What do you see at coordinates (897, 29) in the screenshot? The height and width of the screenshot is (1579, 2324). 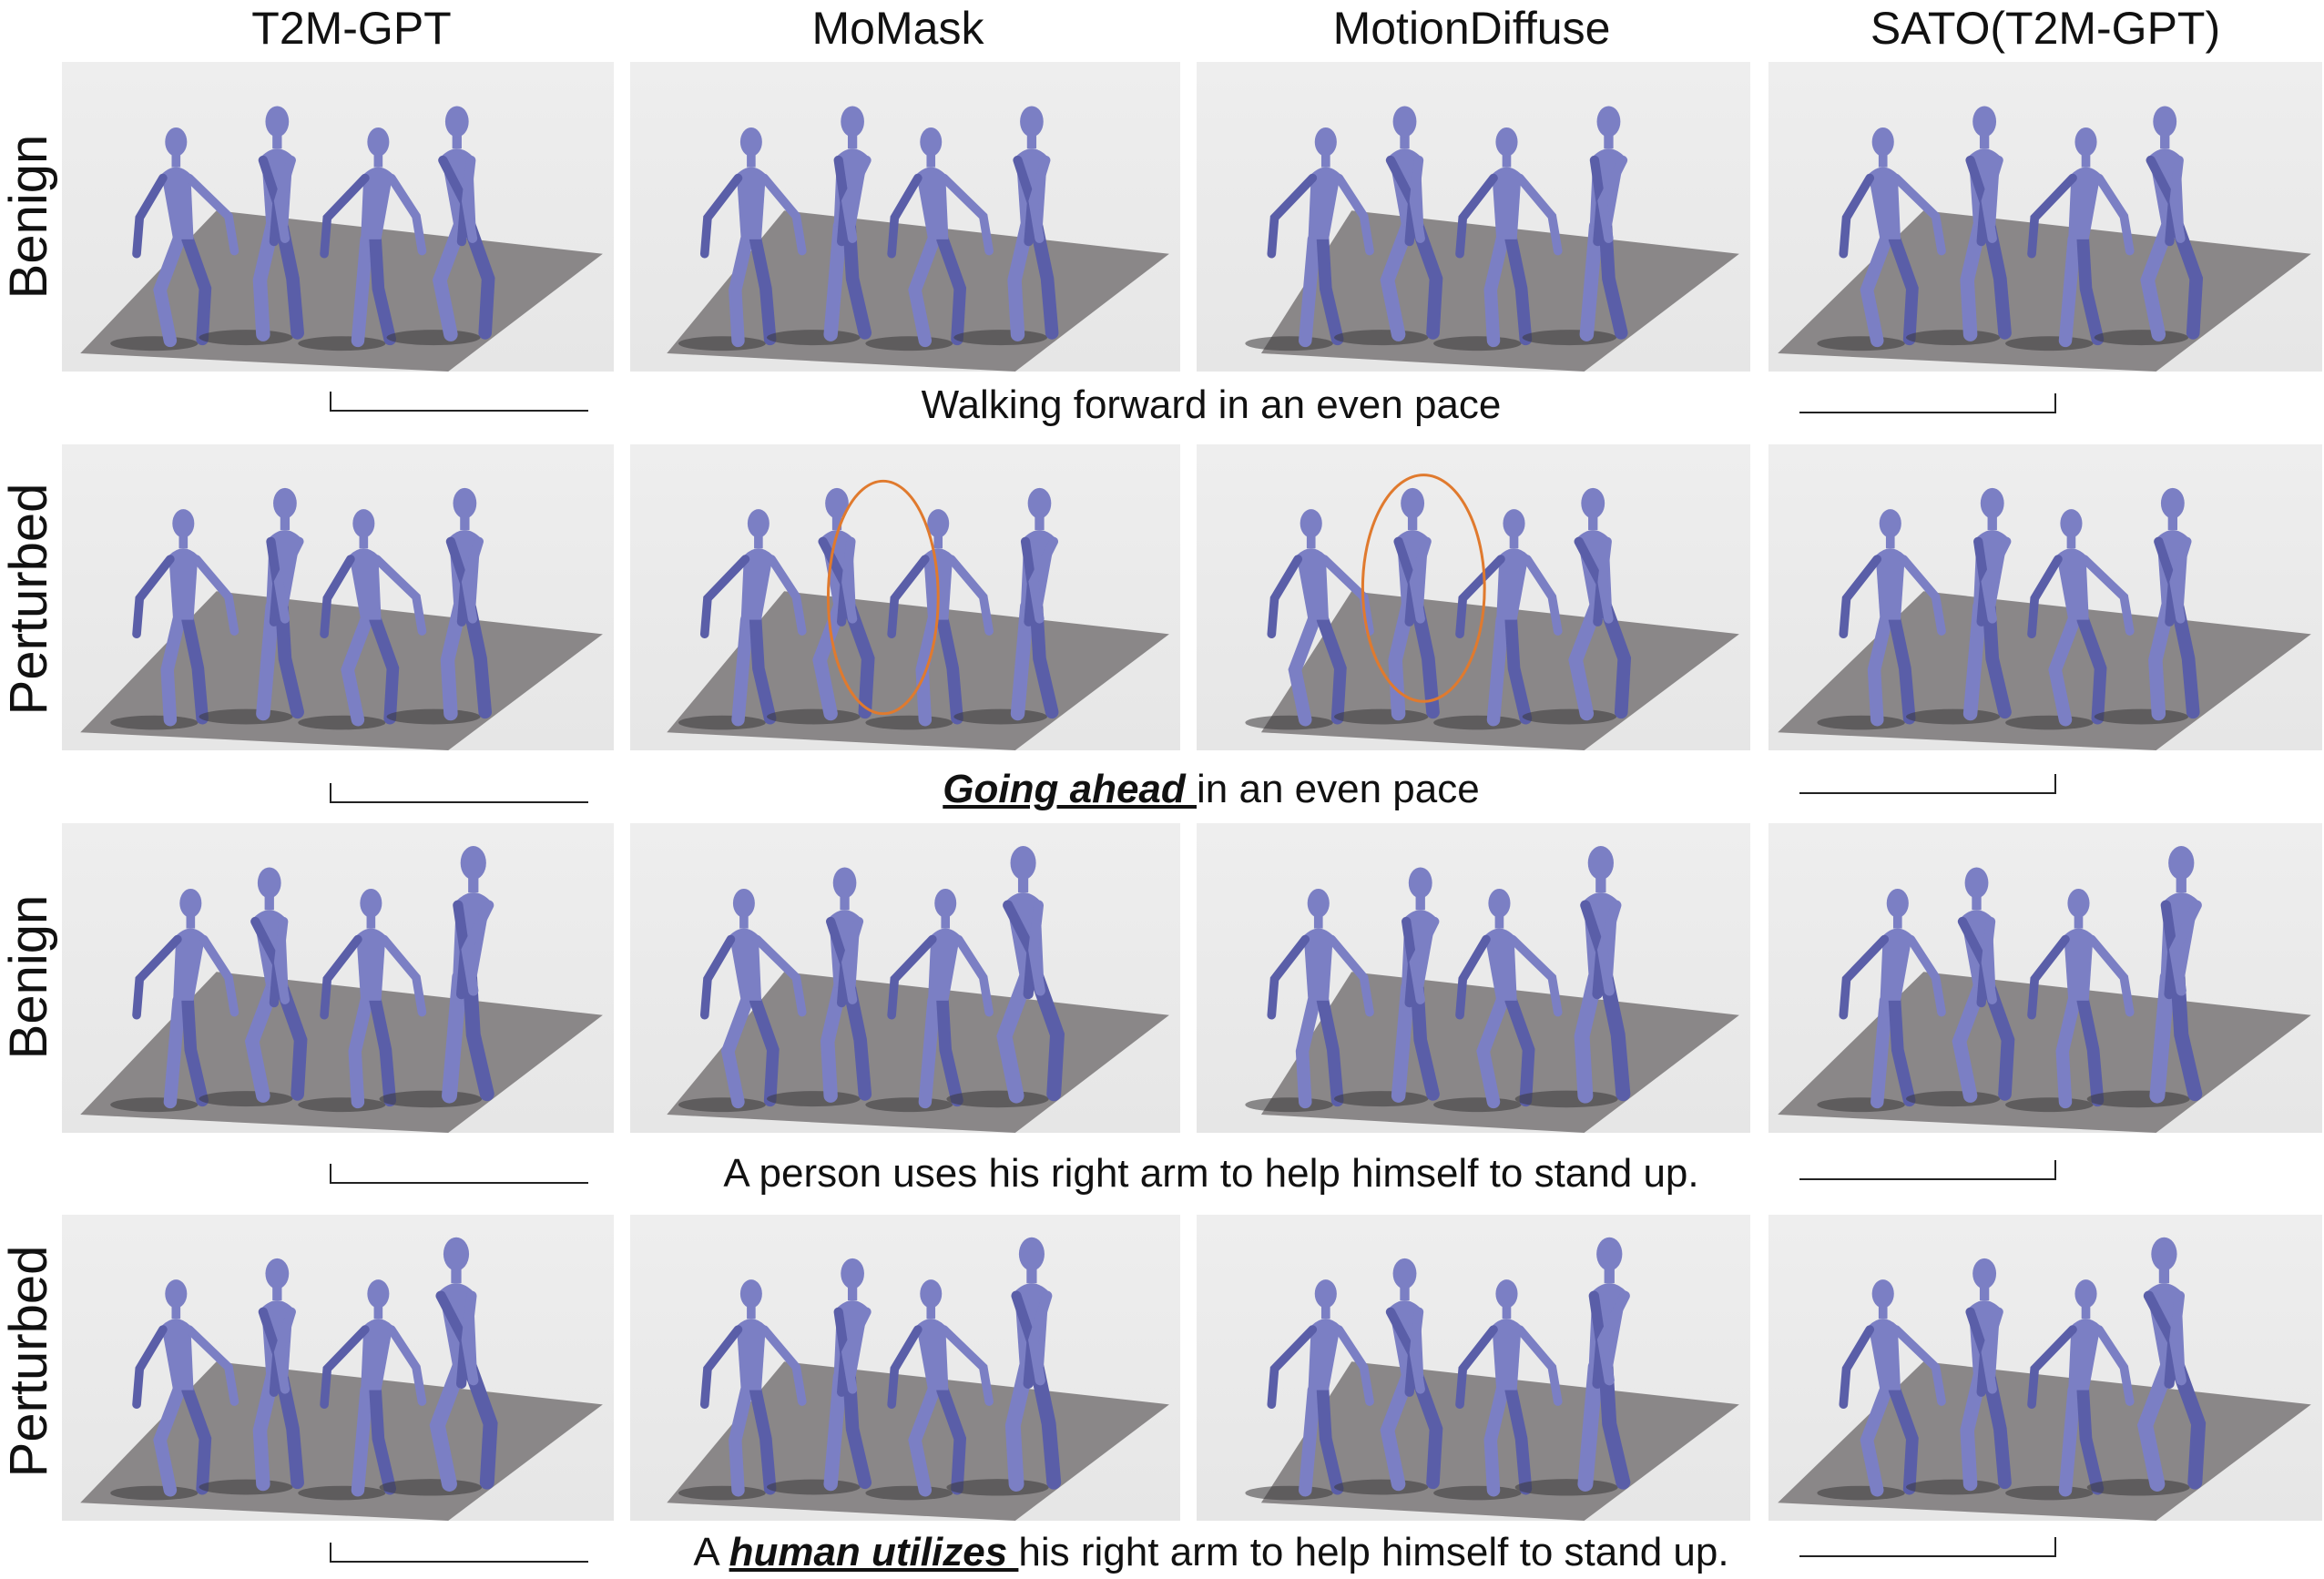 I see `column-title-momask: MoMask` at bounding box center [897, 29].